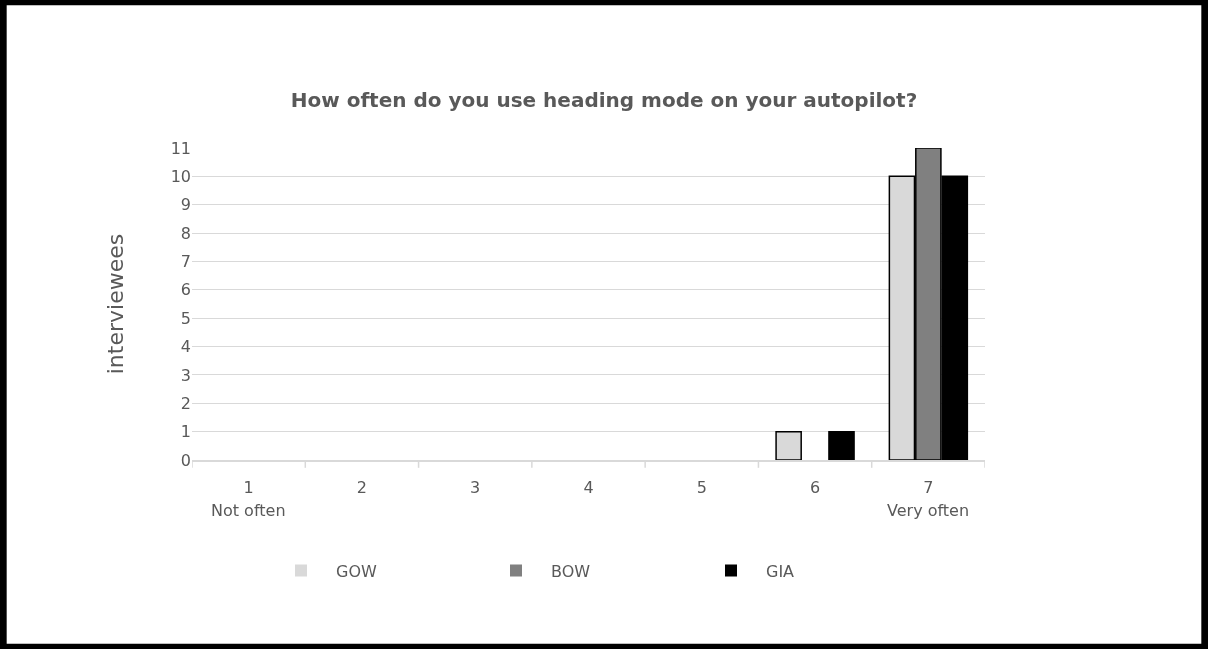 This screenshot has height=649, width=1208. Describe the element at coordinates (185, 403) in the screenshot. I see `y-tick-label: 2` at that location.